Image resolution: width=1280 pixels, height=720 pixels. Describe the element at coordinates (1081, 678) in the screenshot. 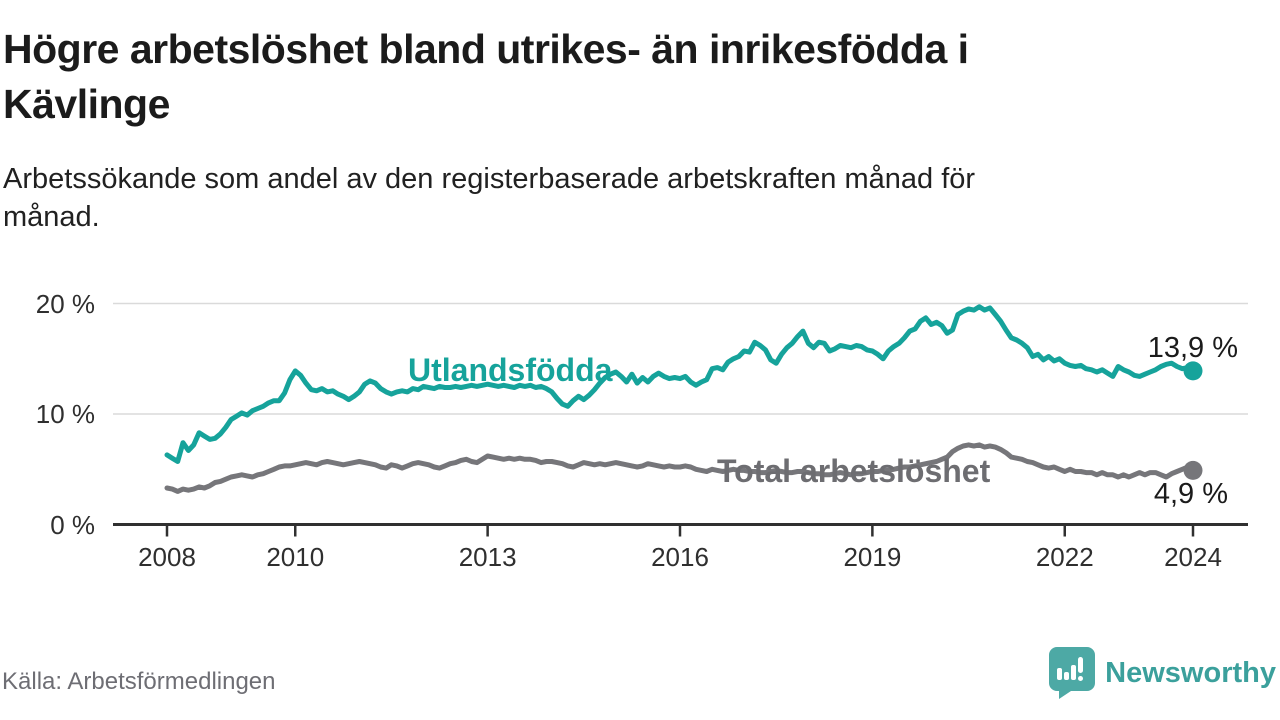

I see `exclamation-dot` at that location.